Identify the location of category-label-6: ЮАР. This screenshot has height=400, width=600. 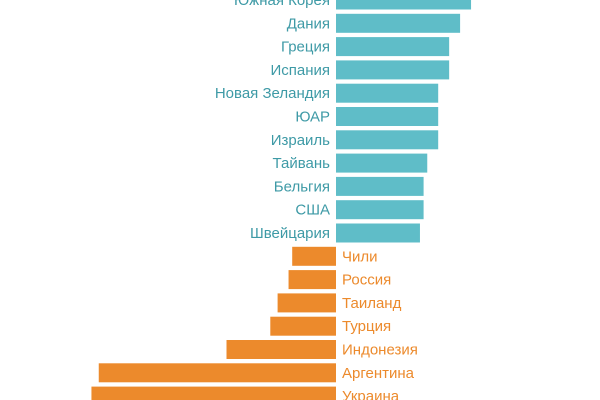
(312, 117).